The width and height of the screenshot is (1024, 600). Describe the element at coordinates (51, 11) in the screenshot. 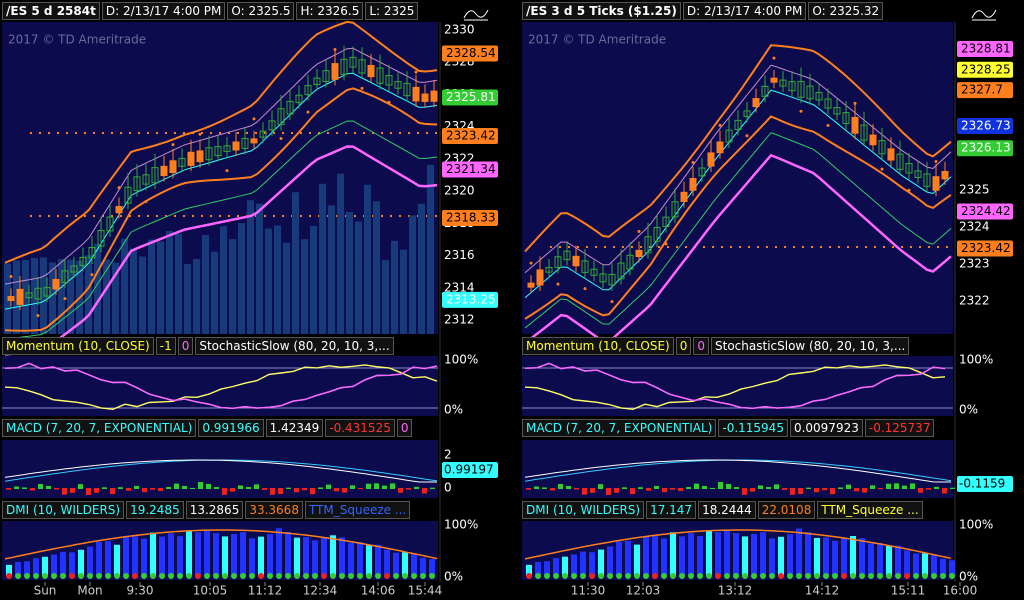

I see `header-field: /ES 5 d 2584t` at that location.